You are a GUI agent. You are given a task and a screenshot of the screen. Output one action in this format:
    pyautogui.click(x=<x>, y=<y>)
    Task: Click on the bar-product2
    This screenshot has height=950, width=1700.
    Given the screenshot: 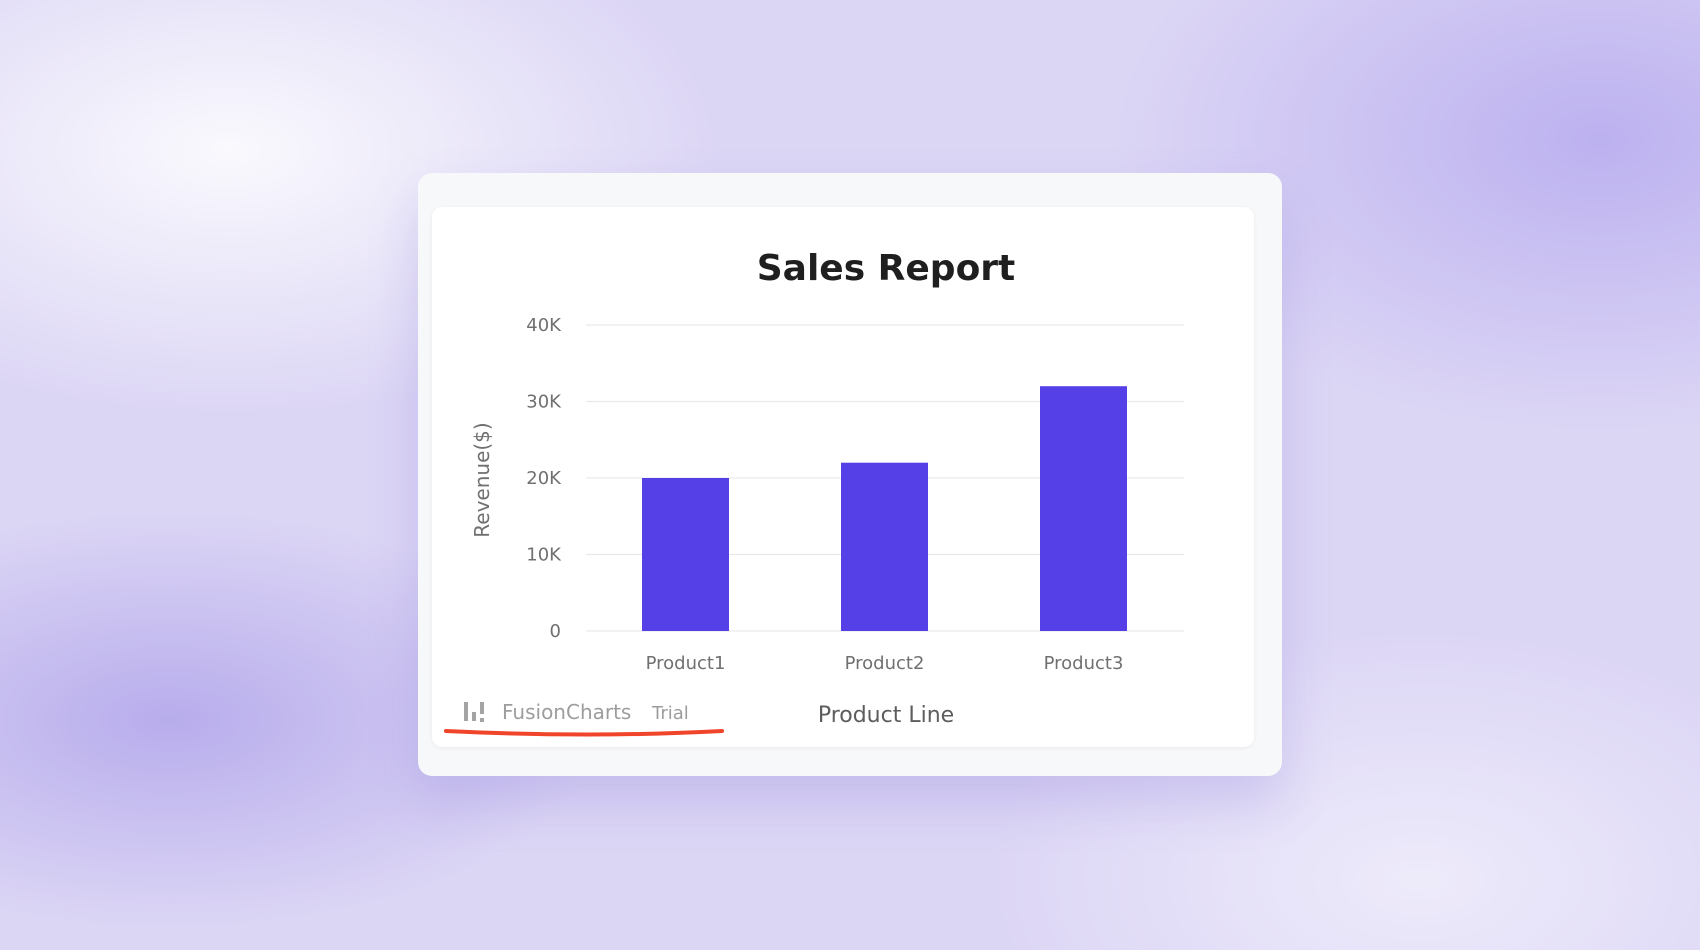 What is the action you would take?
    pyautogui.click(x=884, y=546)
    